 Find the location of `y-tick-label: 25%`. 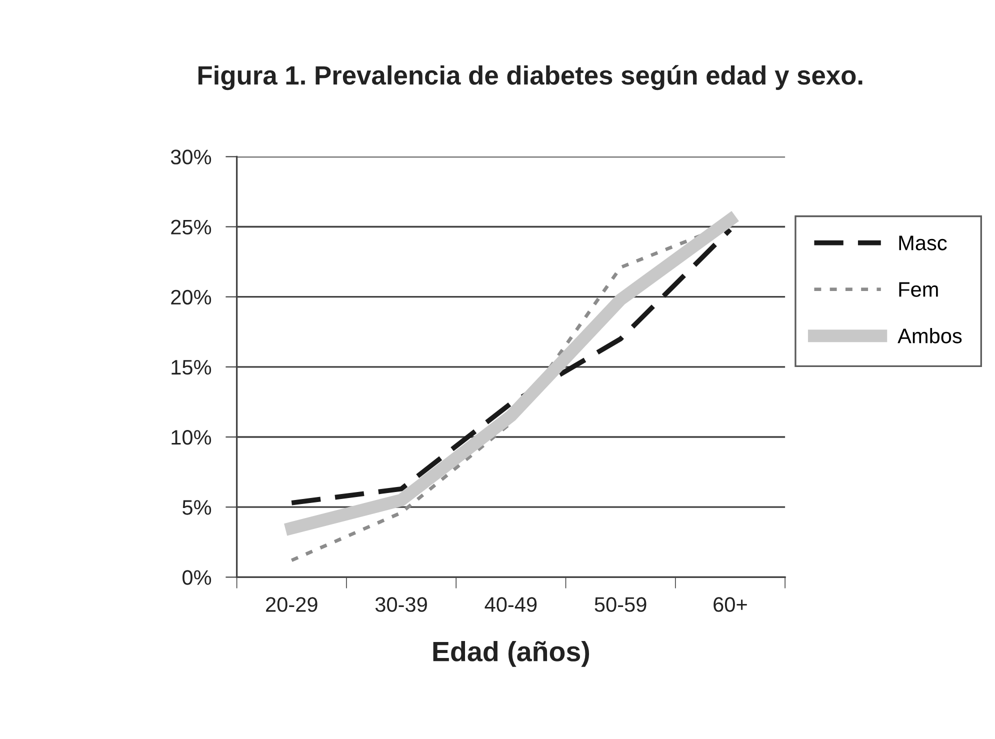

y-tick-label: 25% is located at coordinates (191, 227).